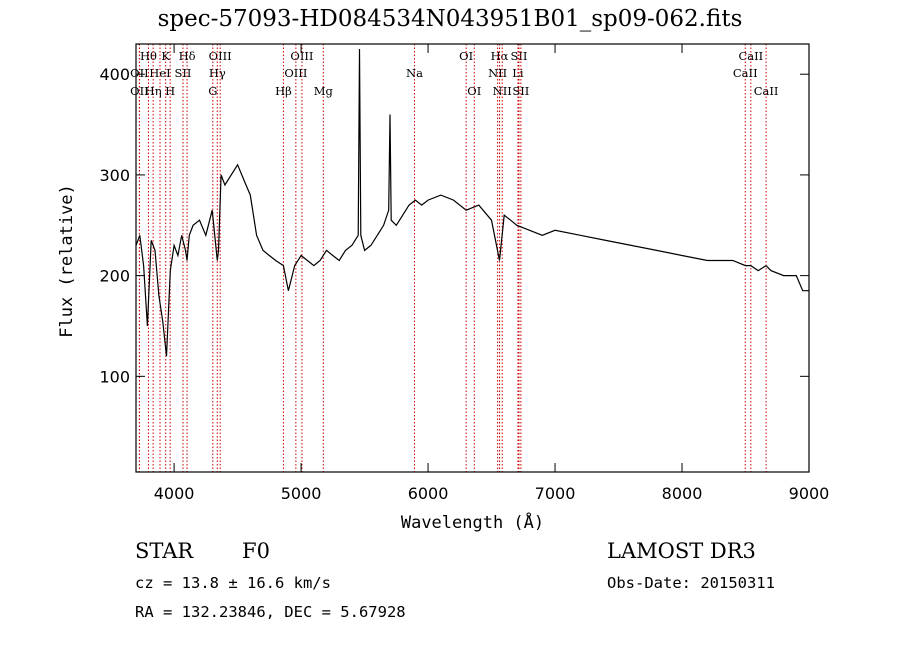  What do you see at coordinates (159, 73) in the screenshot?
I see `line-marker-label: HeI` at bounding box center [159, 73].